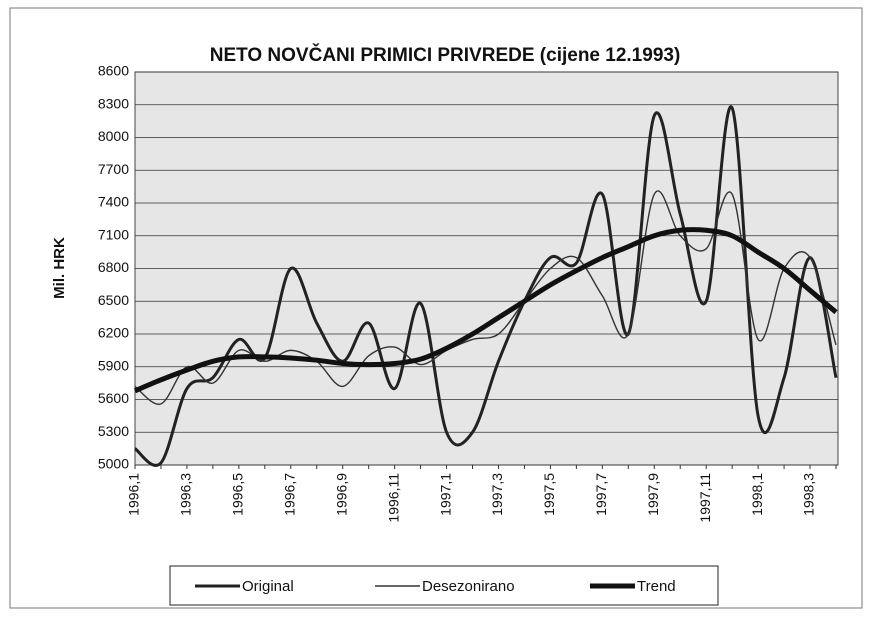  What do you see at coordinates (59, 268) in the screenshot?
I see `y-axis-label: Mil. HRK` at bounding box center [59, 268].